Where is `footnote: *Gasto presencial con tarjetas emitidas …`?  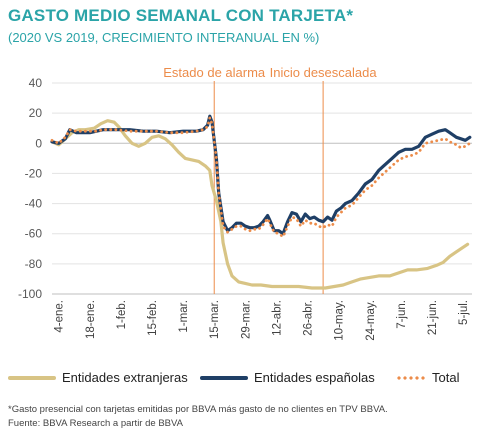 footnote: *Gasto presencial con tarjetas emitidas … is located at coordinates (198, 409).